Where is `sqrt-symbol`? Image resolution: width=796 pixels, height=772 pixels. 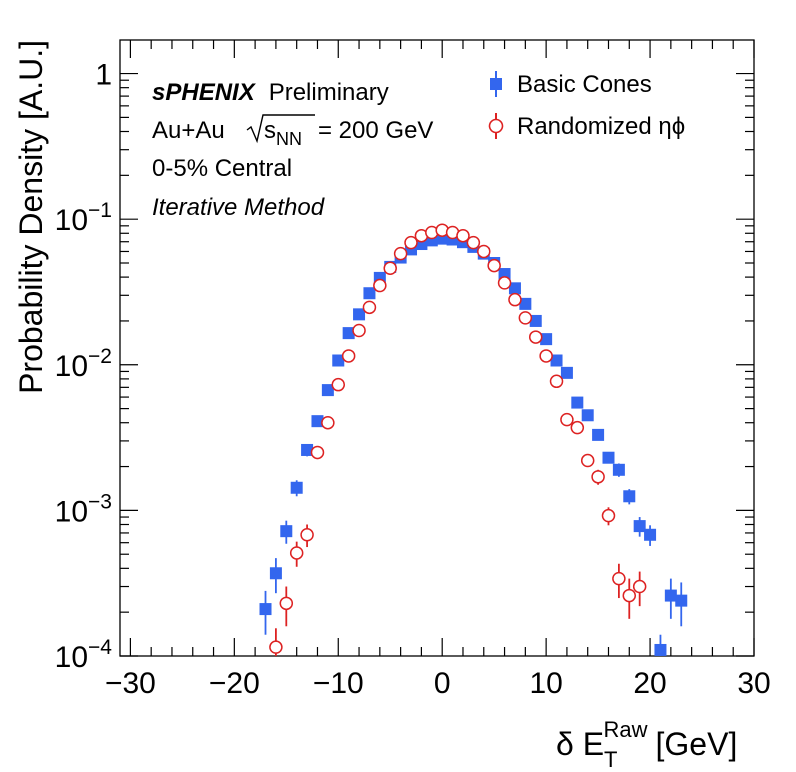
sqrt-symbol is located at coordinates (280, 129).